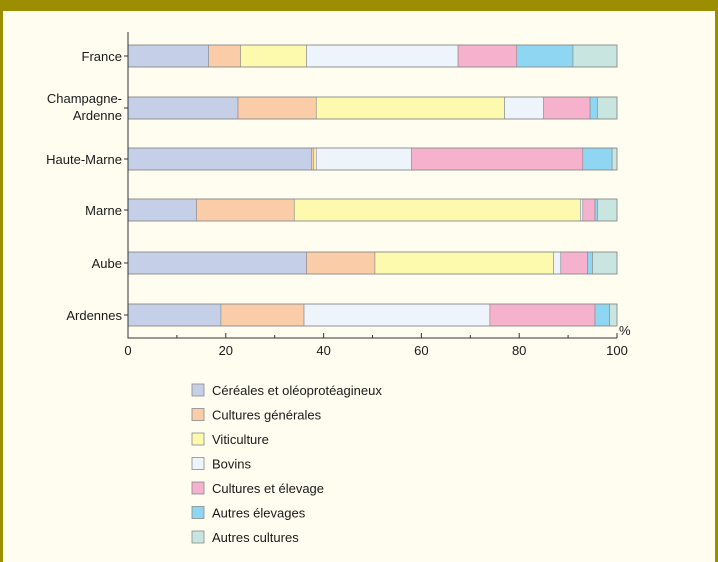  Describe the element at coordinates (255, 537) in the screenshot. I see `legend-label: Autres cultures` at that location.